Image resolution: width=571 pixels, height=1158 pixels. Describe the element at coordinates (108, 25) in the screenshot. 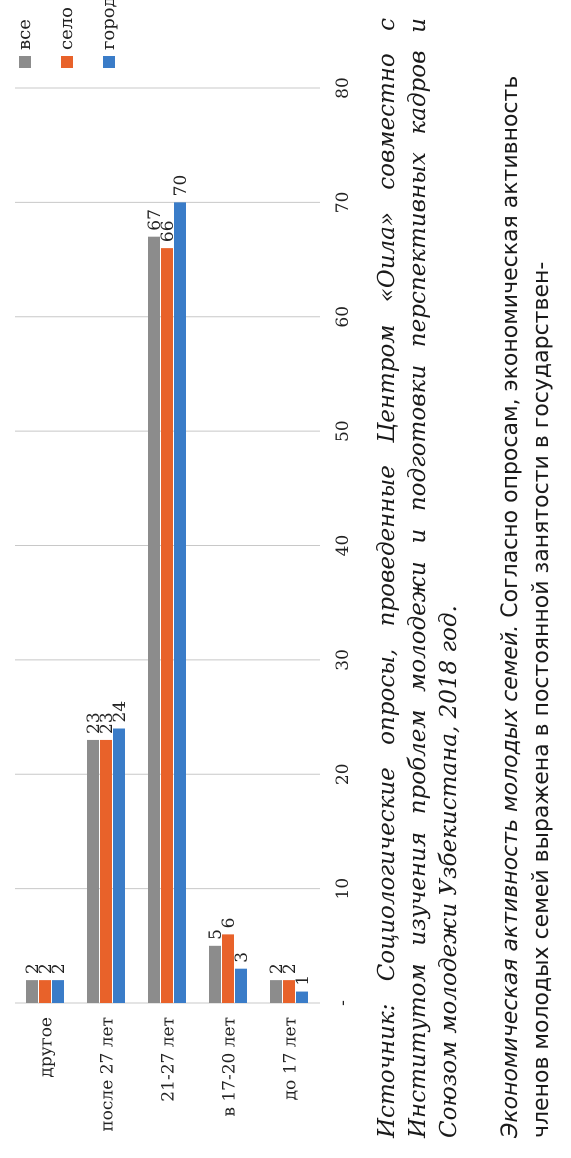

I see `legend-label: город` at that location.